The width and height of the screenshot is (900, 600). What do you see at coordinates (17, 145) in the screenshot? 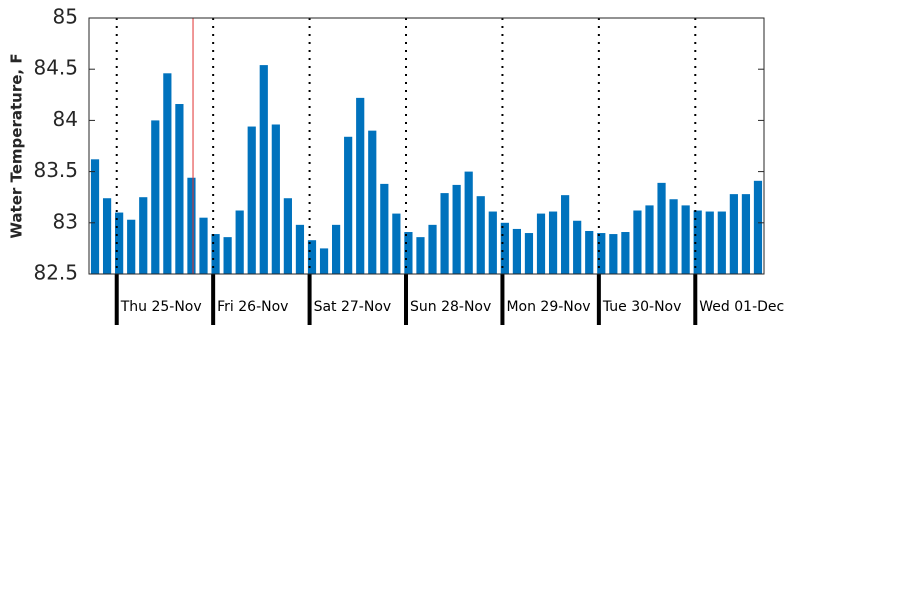
I see `y-axis-label: Water Temperature, F` at bounding box center [17, 145].